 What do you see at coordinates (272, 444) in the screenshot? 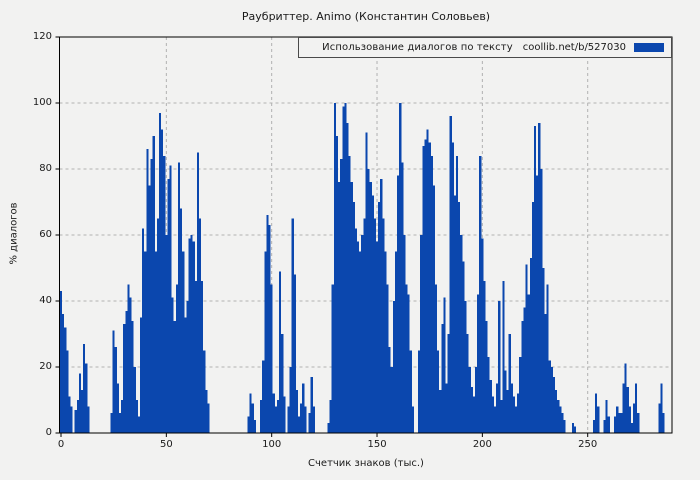
I see `x-tick-label: 100` at bounding box center [272, 444].